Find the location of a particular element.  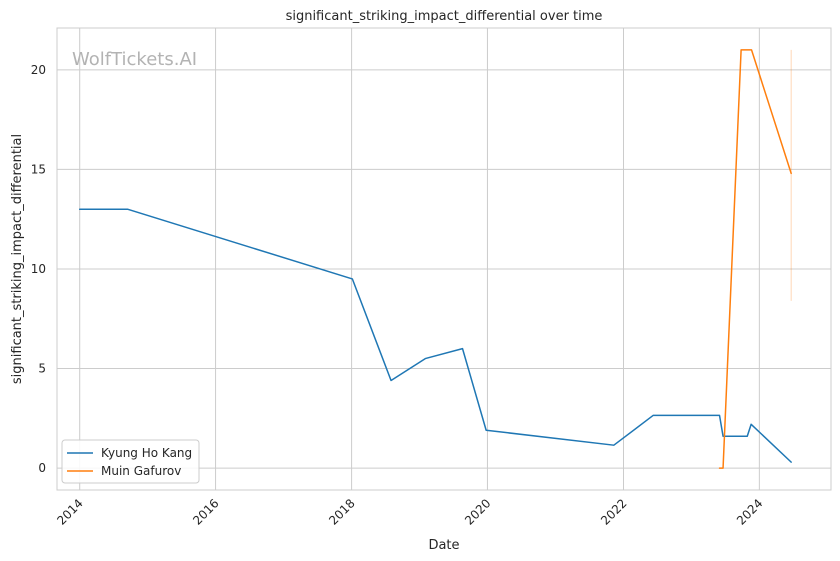

y-tick-label: 15 is located at coordinates (38, 169).